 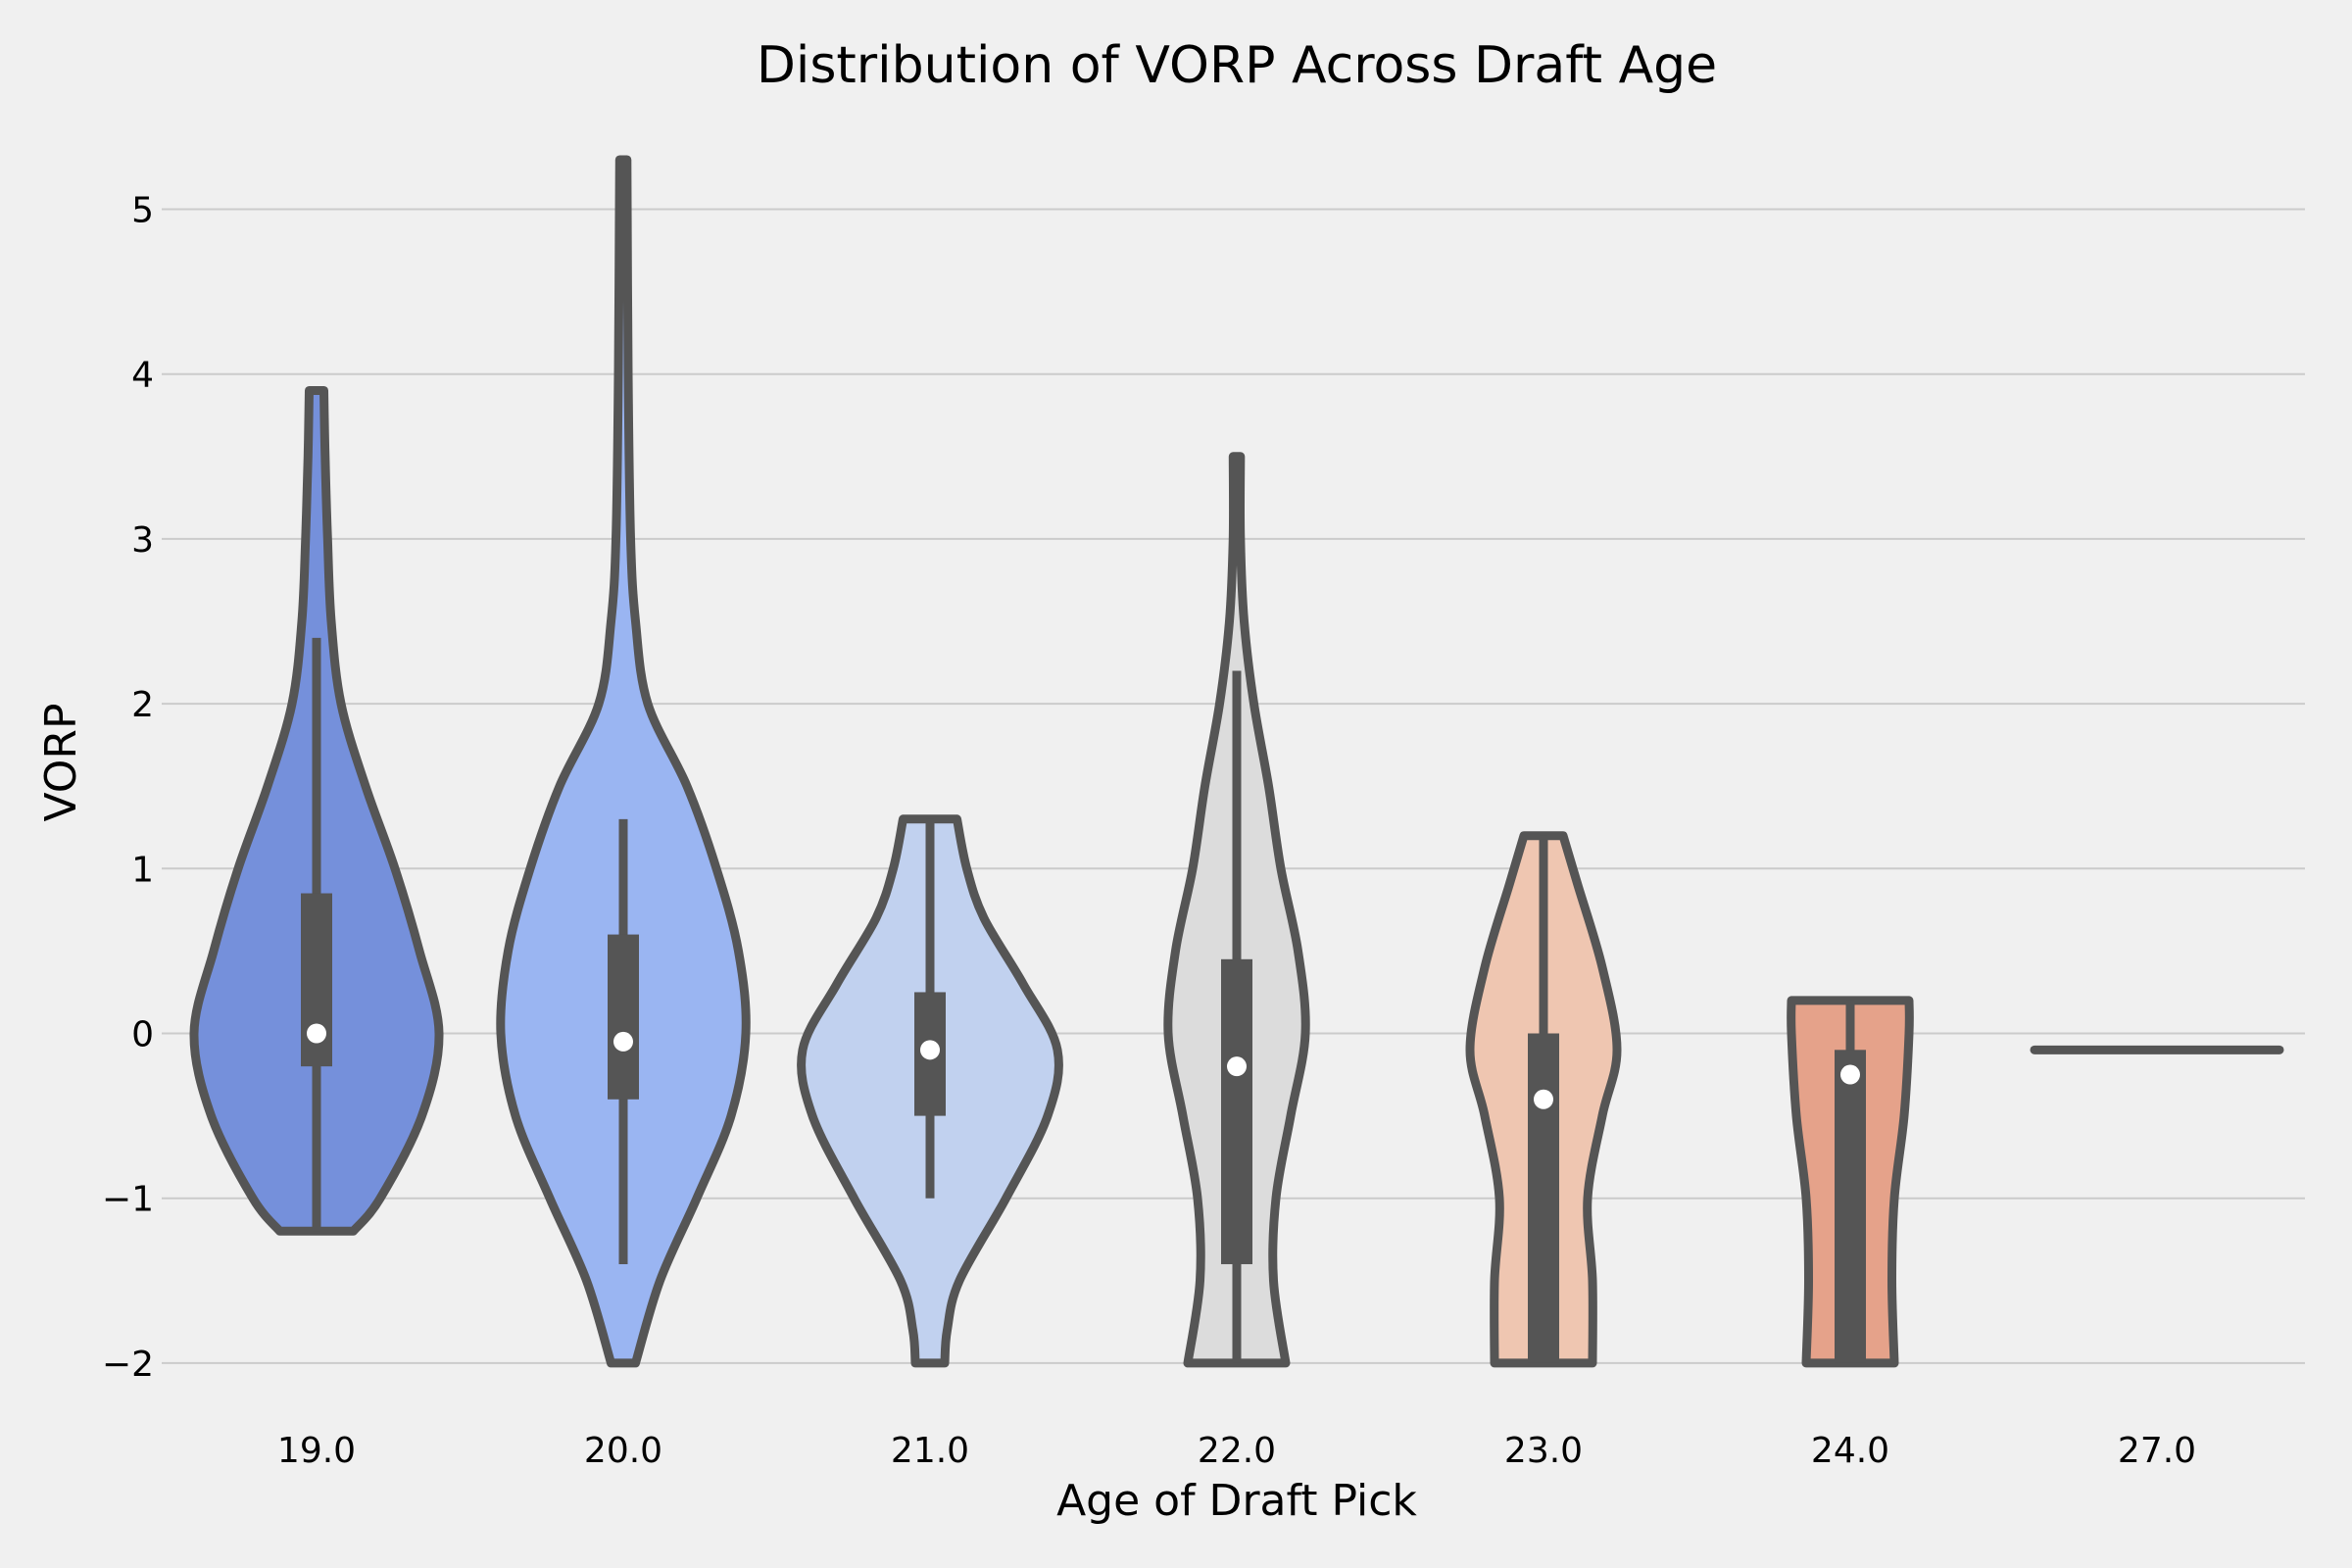 What do you see at coordinates (623, 1451) in the screenshot?
I see `x-tick-label: 20.0` at bounding box center [623, 1451].